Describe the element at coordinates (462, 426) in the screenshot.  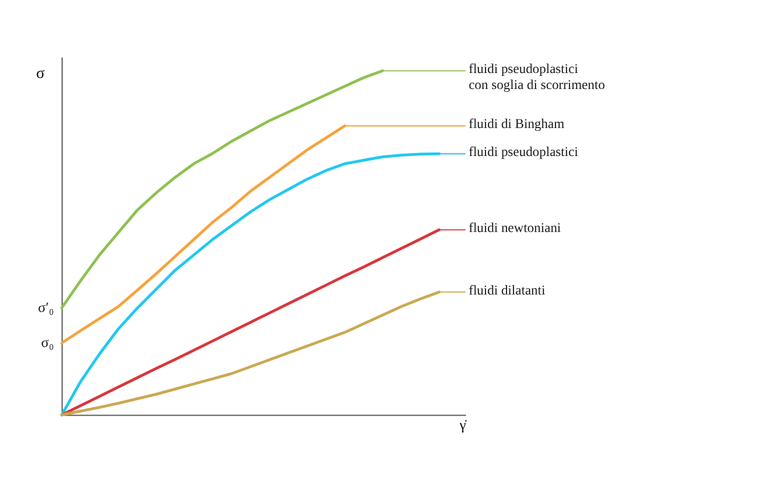
I see `x-axis-title: γ̇` at that location.